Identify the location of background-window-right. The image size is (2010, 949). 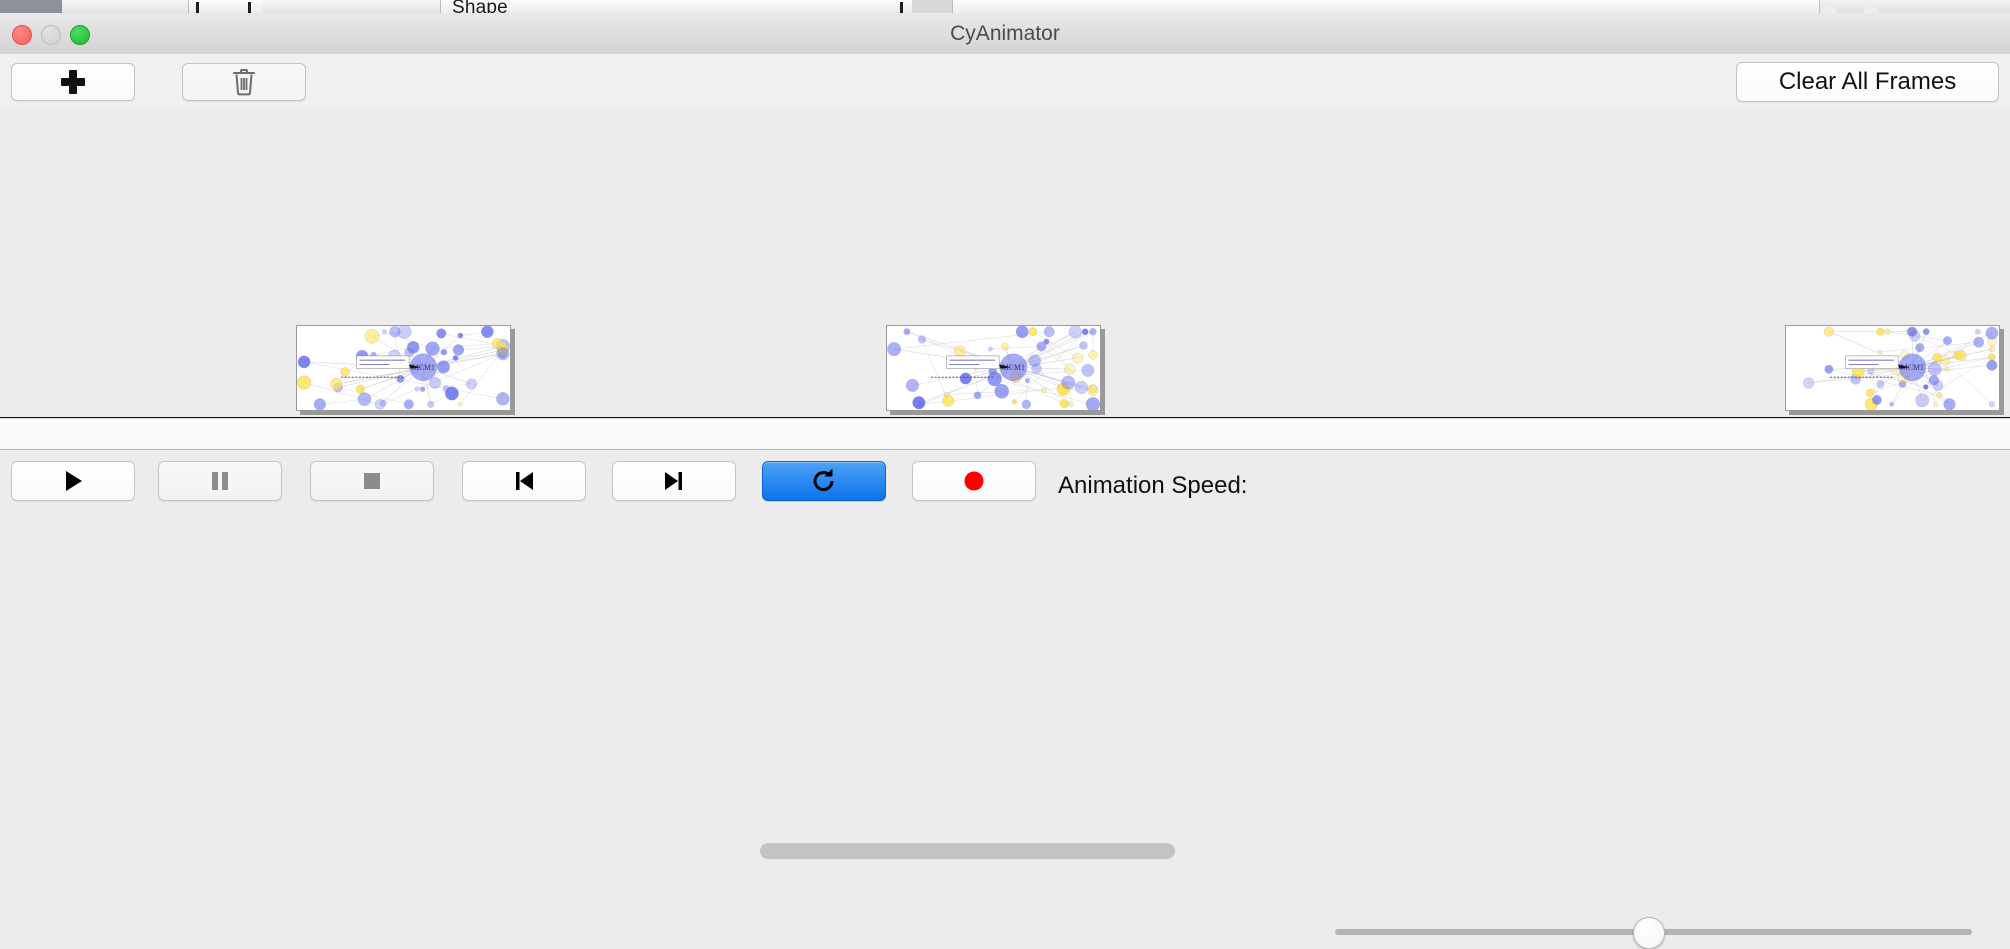
(1914, 6).